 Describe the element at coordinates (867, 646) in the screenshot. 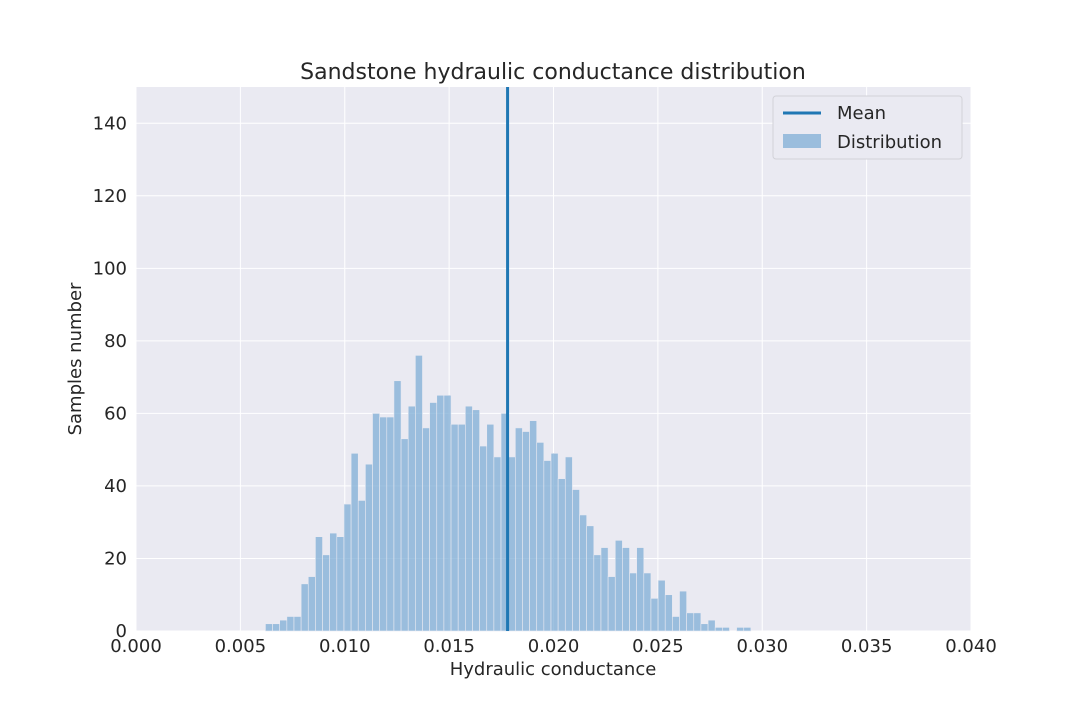

I see `x-tick-label: 0.035` at that location.